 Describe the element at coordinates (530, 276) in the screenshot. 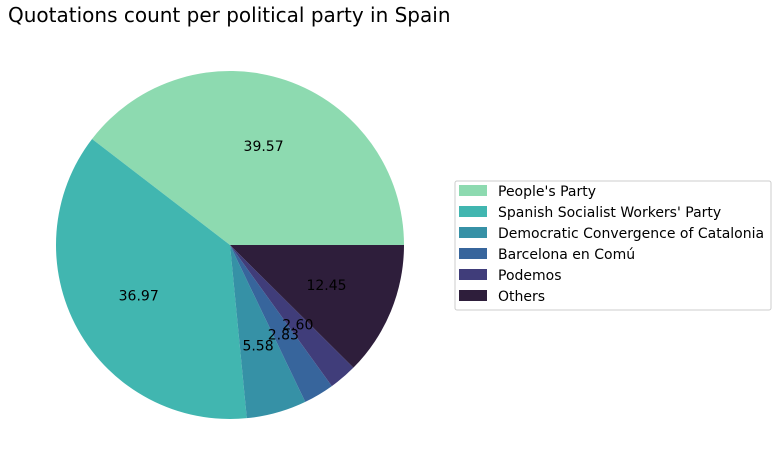

I see `legend-label-podemos: Podemos` at that location.